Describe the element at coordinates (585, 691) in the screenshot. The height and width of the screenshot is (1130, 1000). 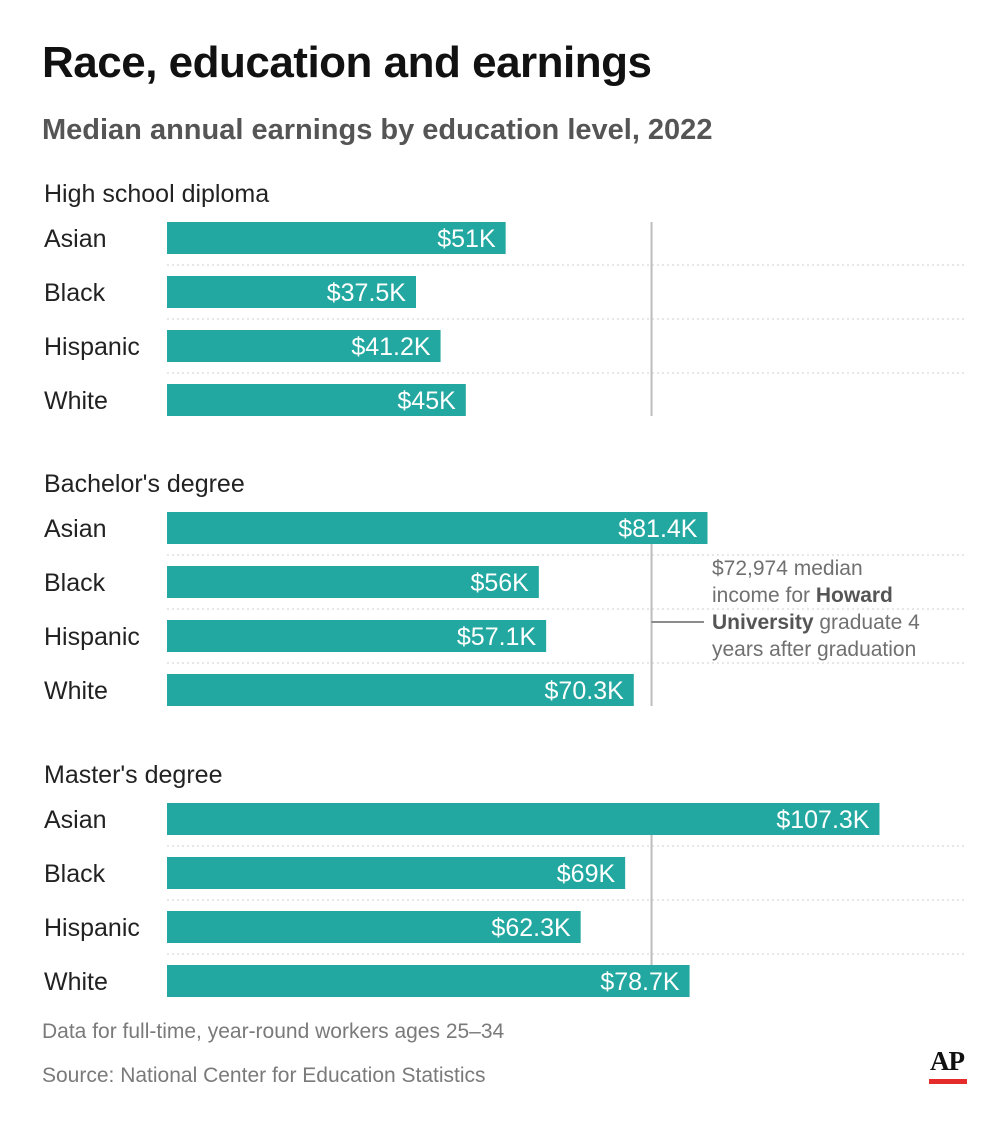
I see `value-label: $70.3K` at that location.